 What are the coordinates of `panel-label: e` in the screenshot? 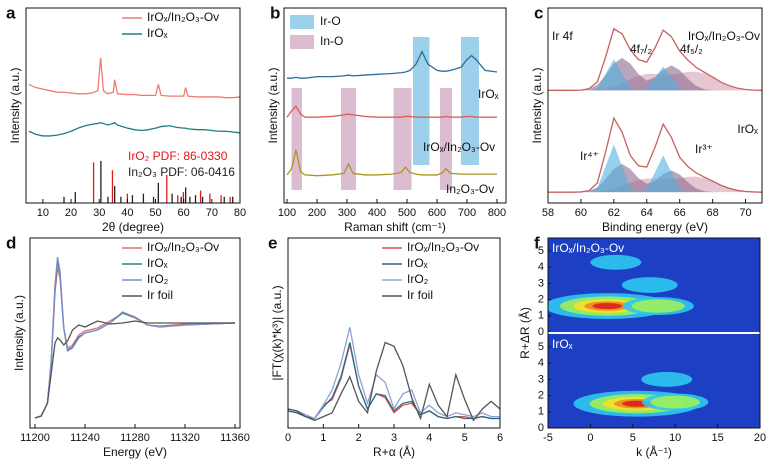 It's located at (272, 242).